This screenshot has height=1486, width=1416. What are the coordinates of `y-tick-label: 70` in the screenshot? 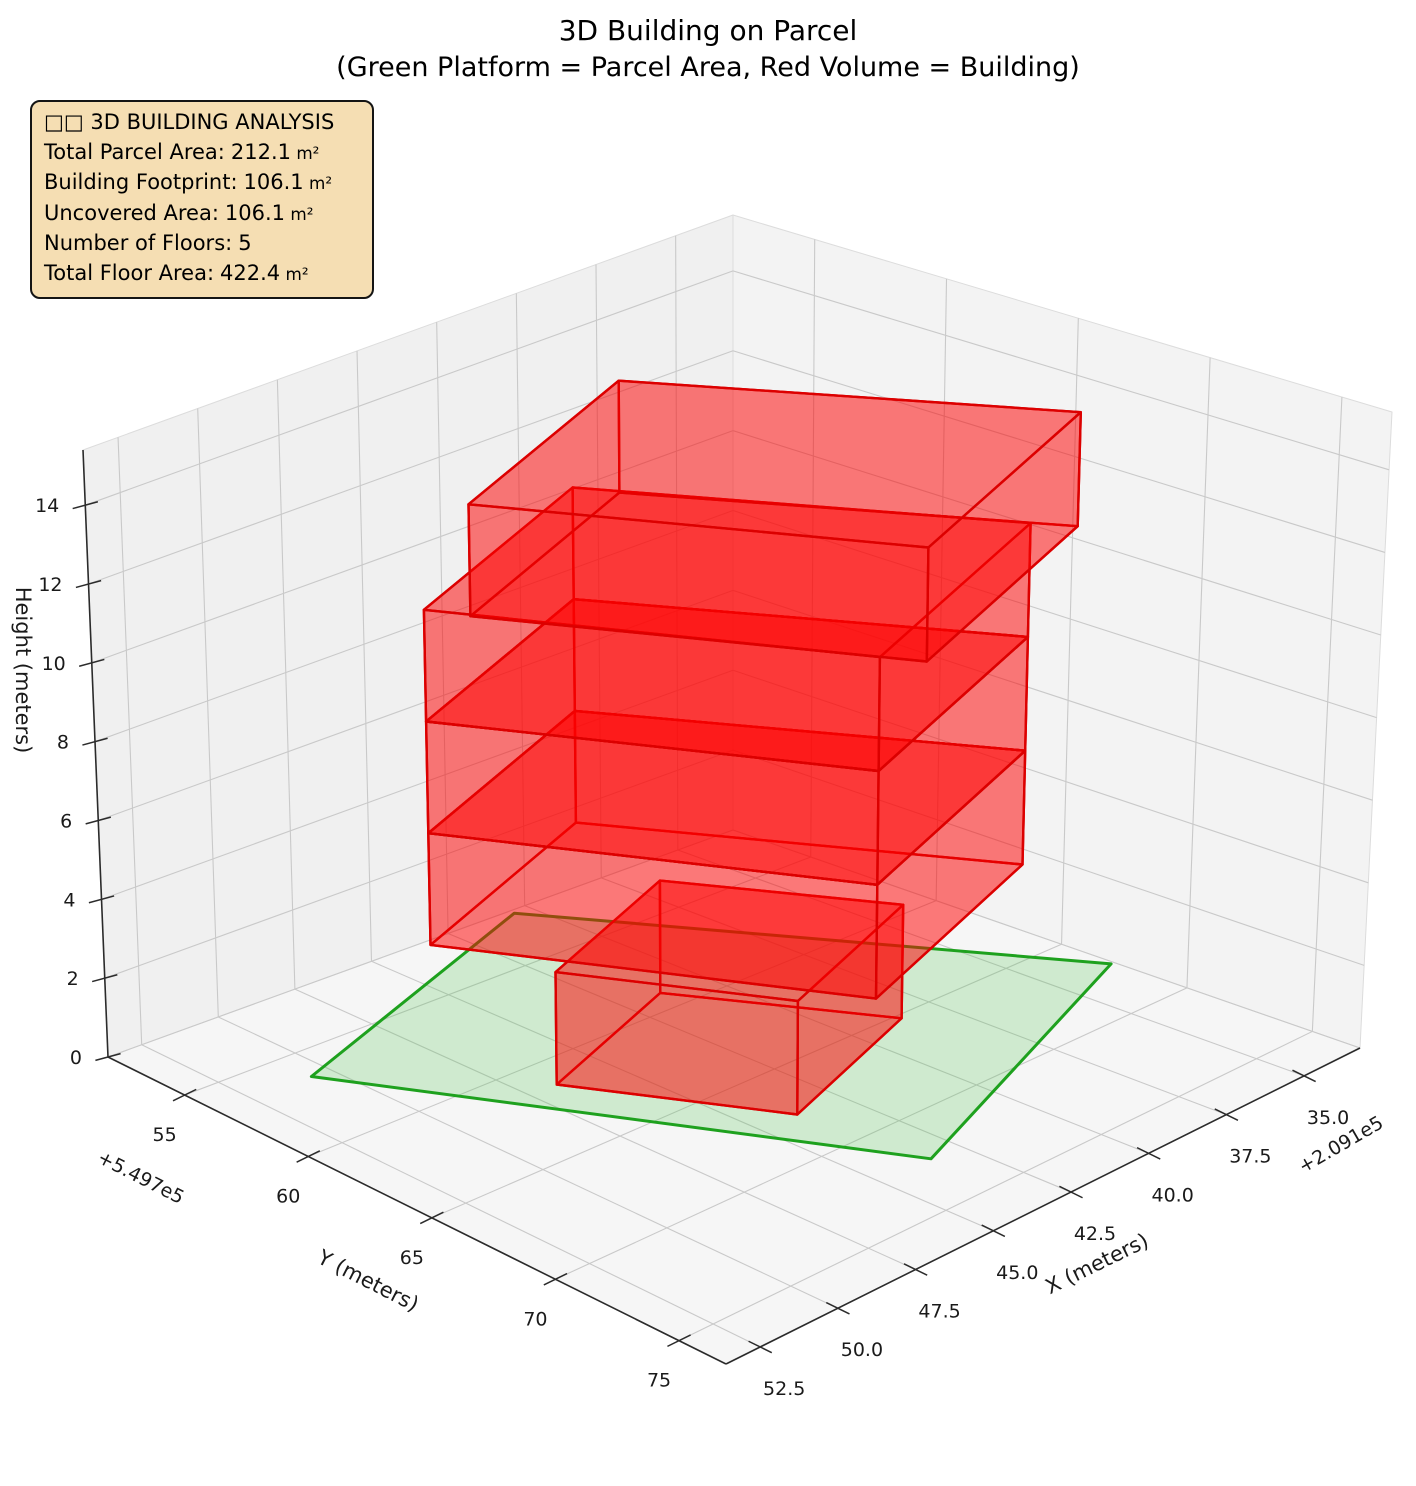 It's located at (535, 1319).